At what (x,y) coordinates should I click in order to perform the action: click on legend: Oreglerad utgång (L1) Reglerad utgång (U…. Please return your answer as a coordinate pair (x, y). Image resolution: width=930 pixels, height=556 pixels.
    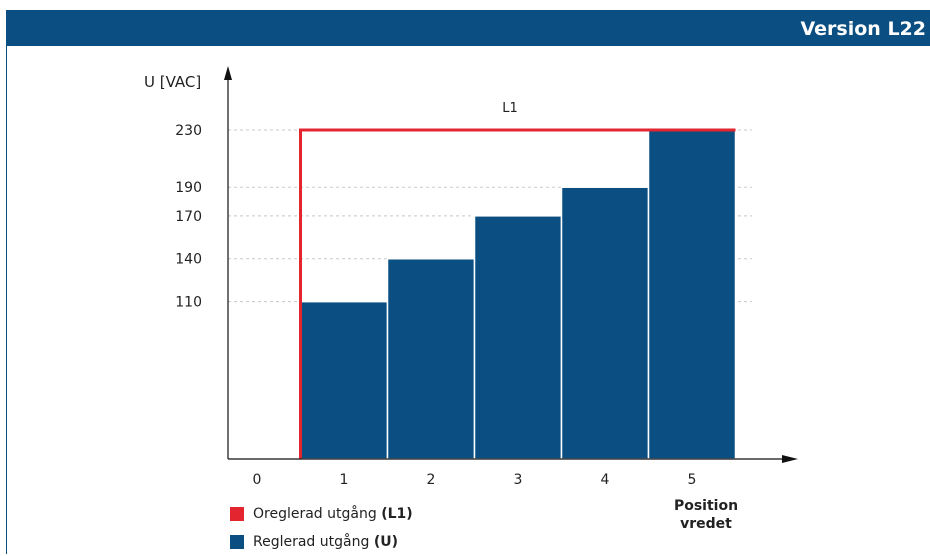
    Looking at the image, I should click on (321, 528).